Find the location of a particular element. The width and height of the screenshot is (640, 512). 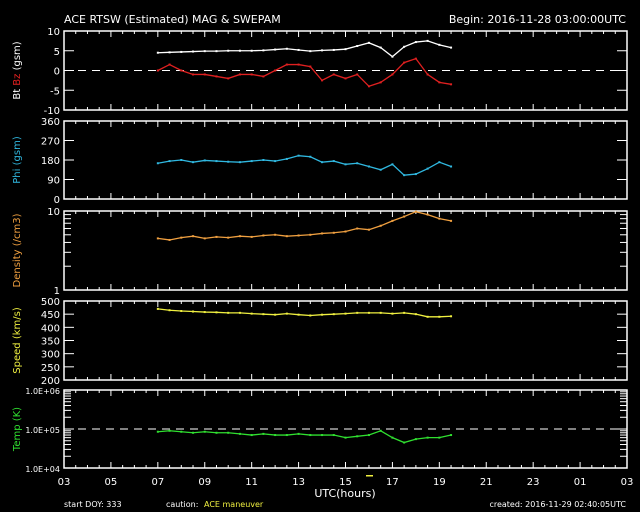

y-tick-label: 200 is located at coordinates (50, 381).